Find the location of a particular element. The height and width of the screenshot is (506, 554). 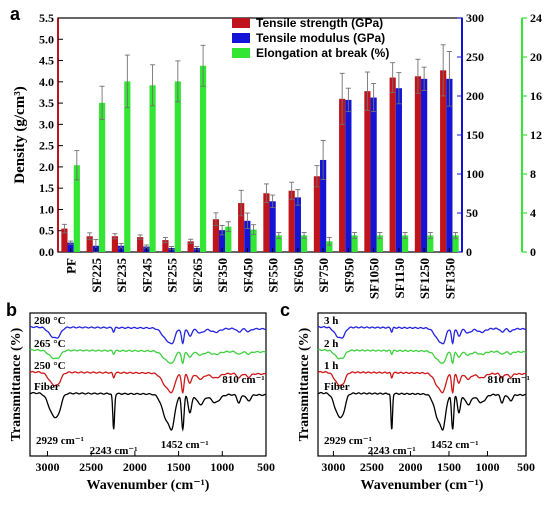

y-tick-label: 4.5 is located at coordinates (46, 61).